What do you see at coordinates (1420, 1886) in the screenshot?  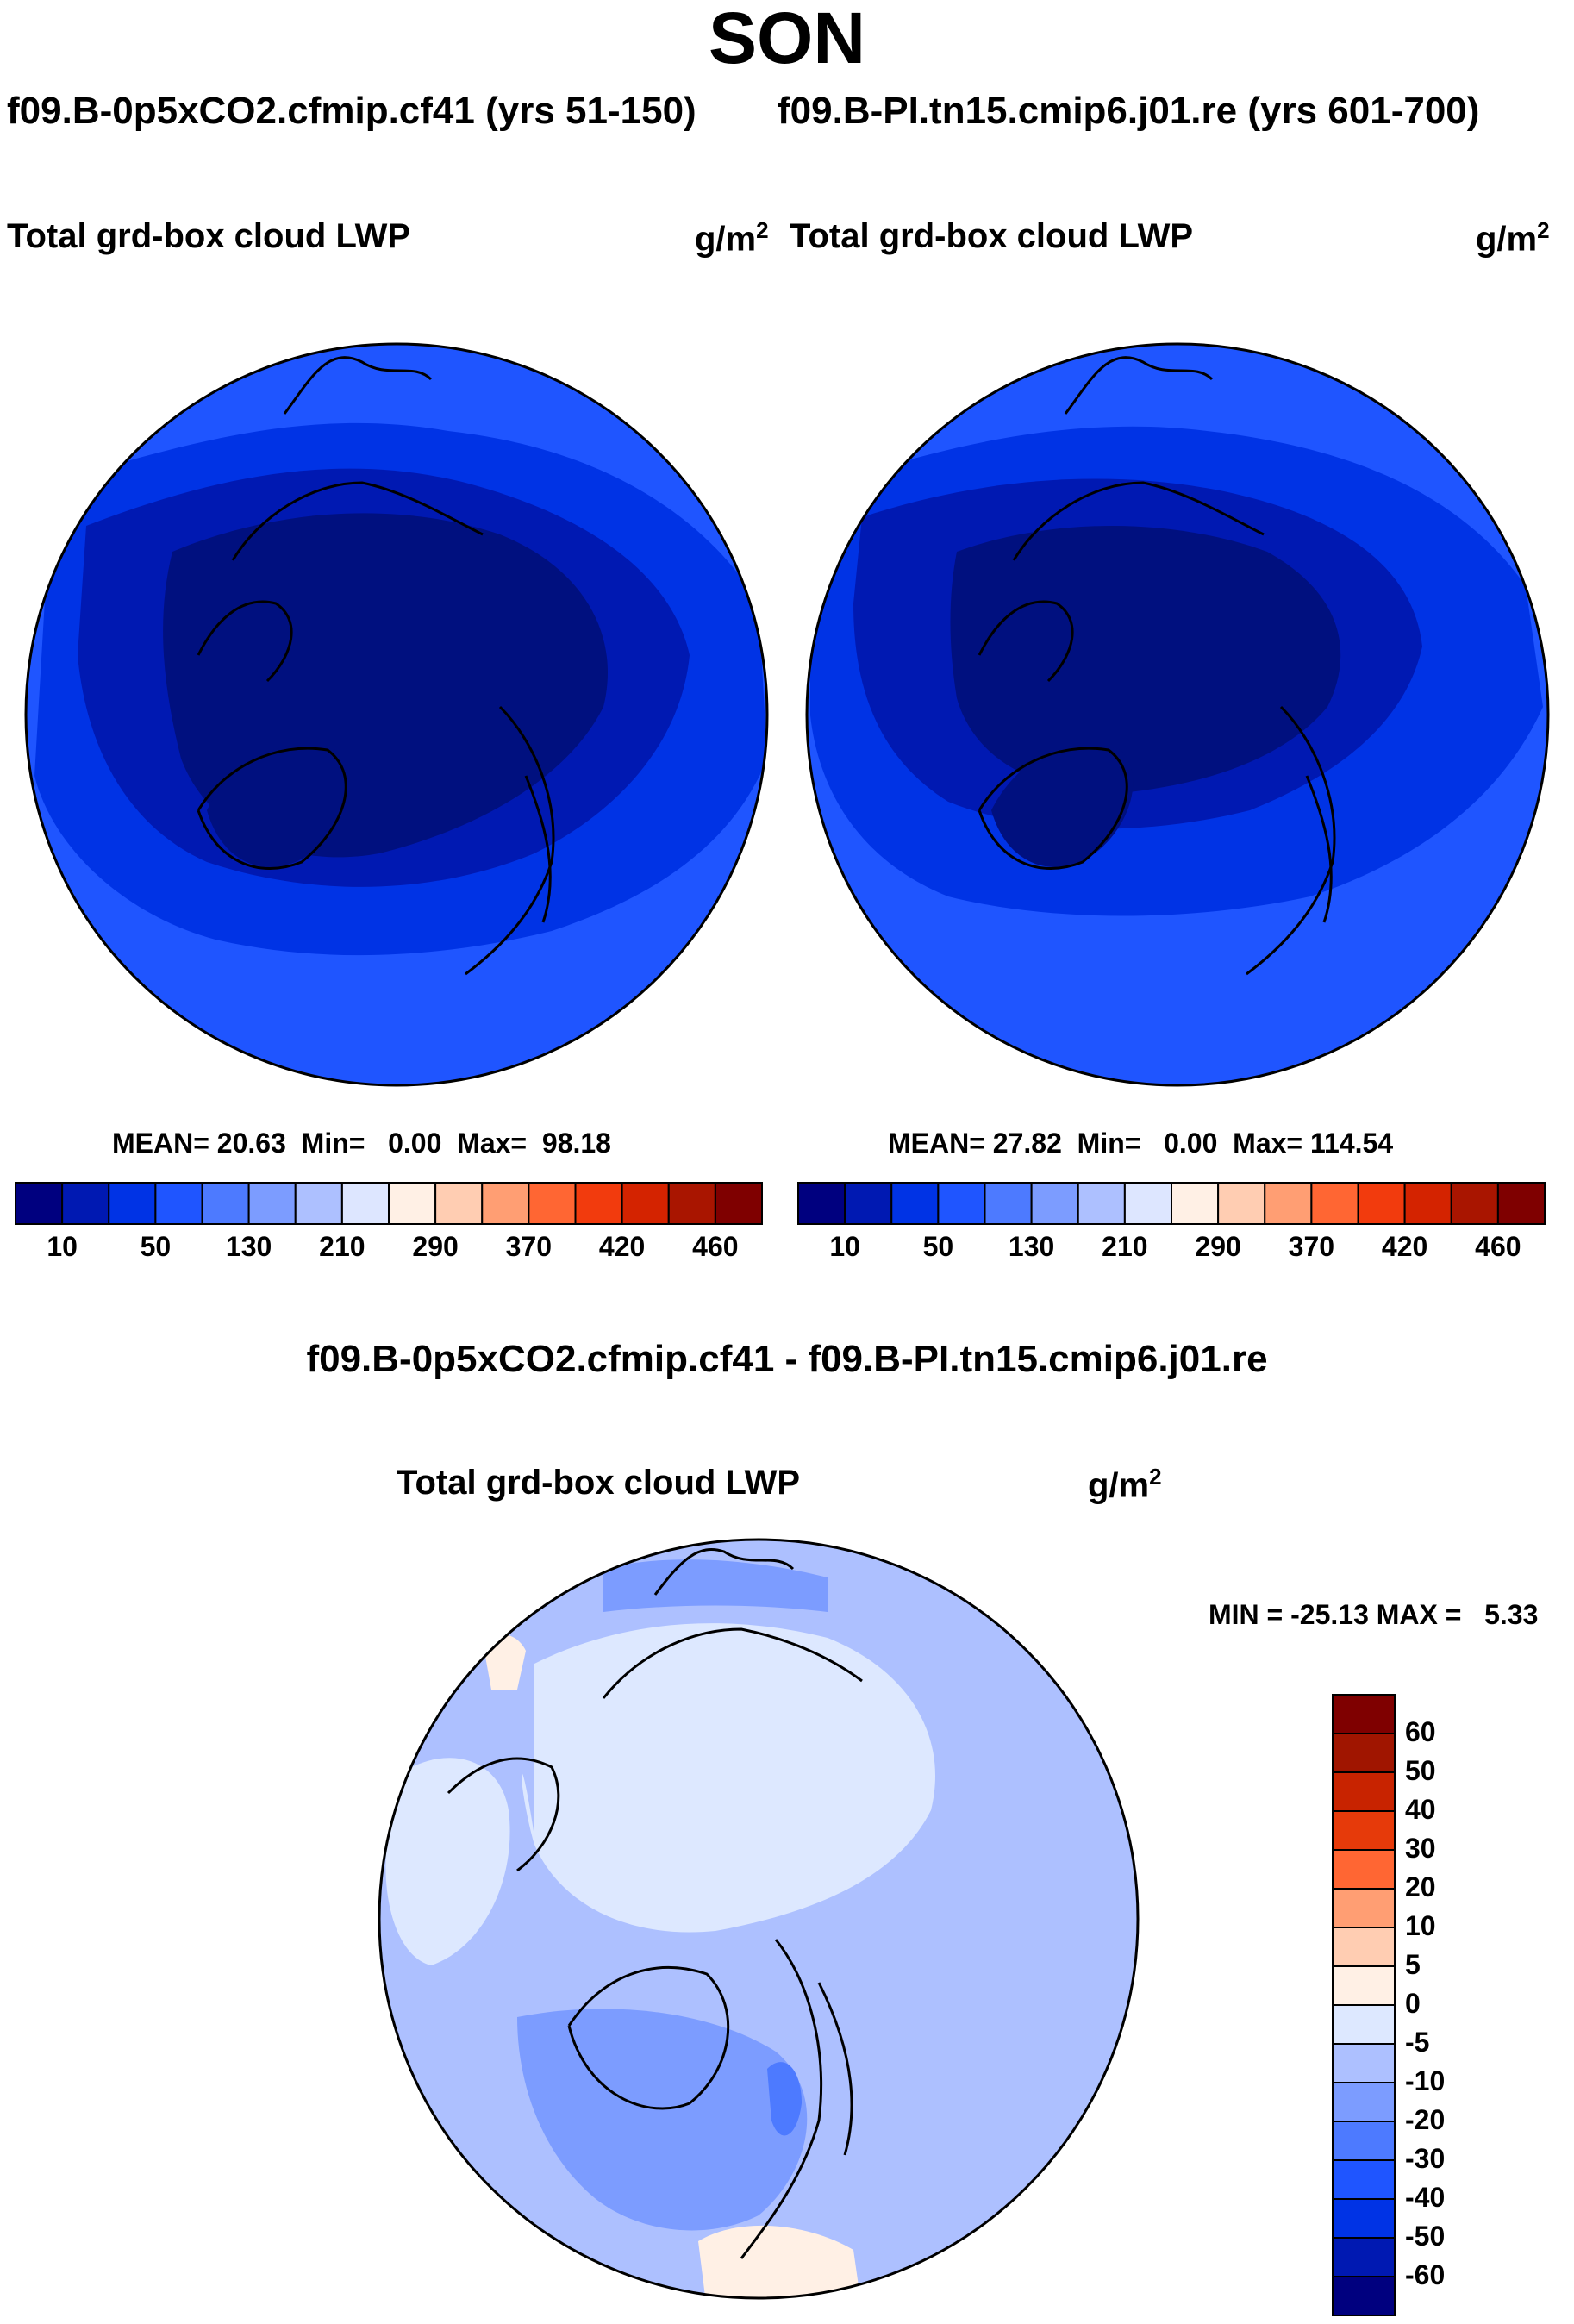 I see `colorbar-diff-tick-label: 20` at bounding box center [1420, 1886].